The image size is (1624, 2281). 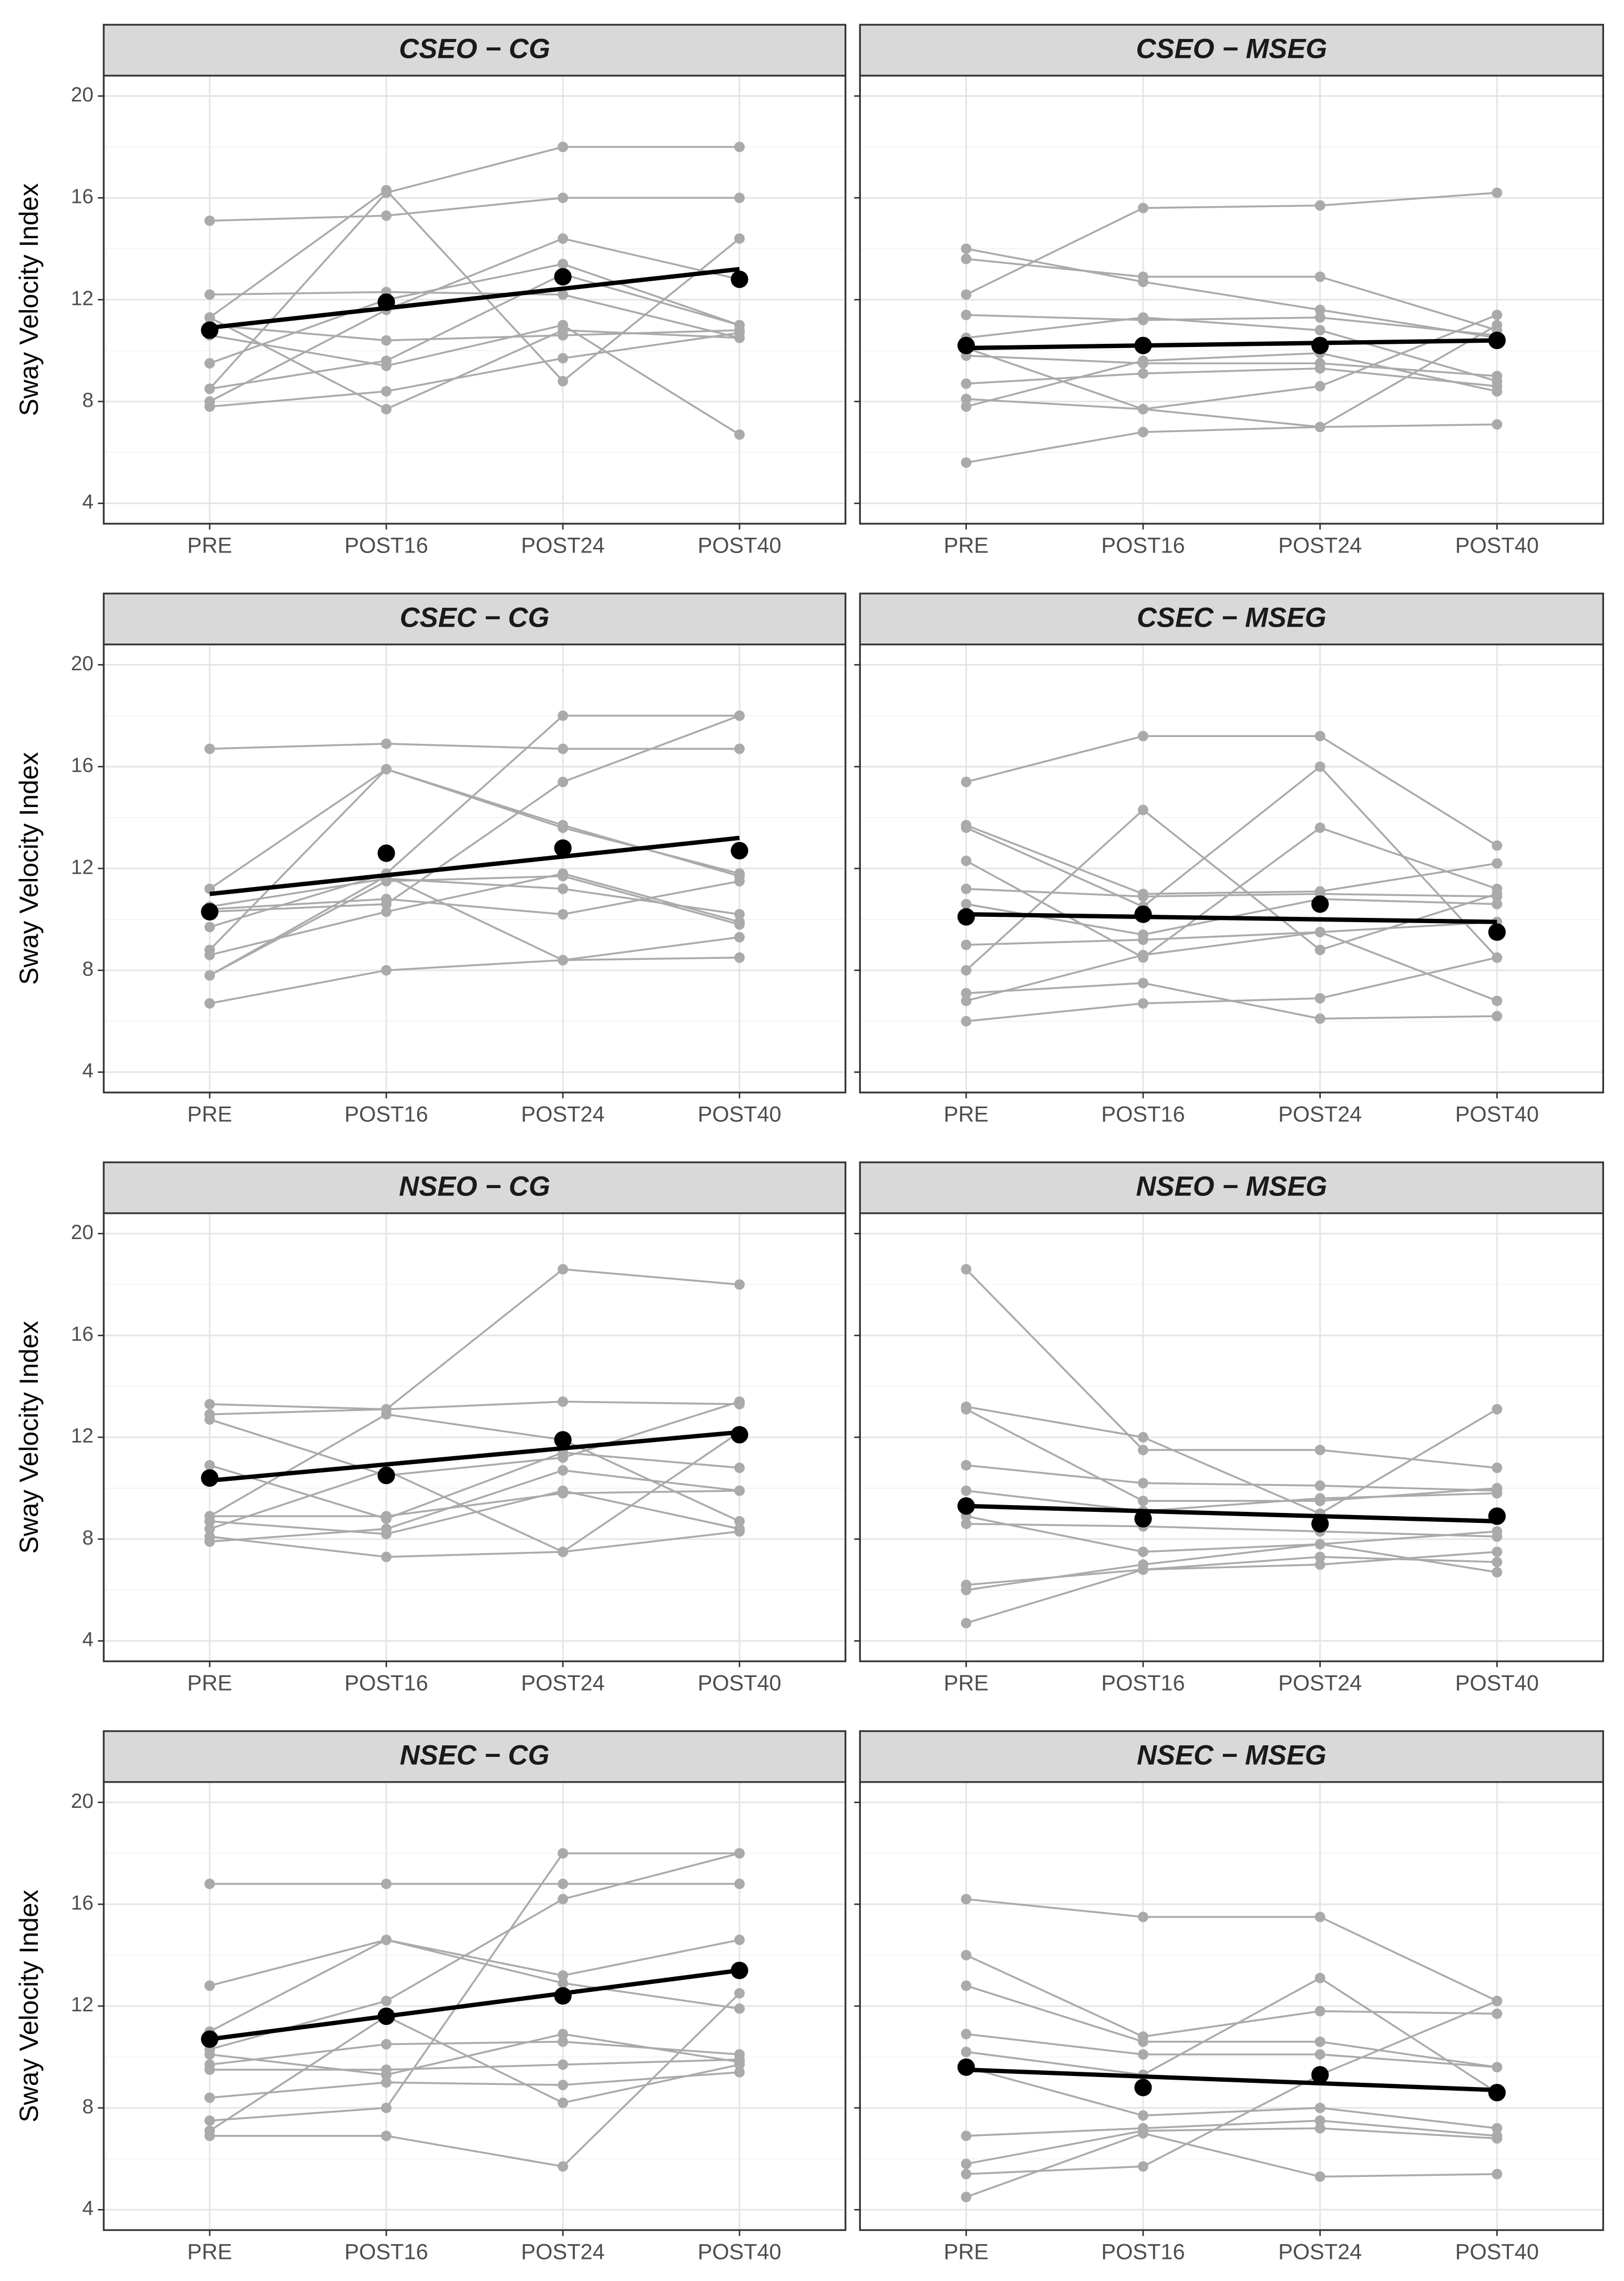 What do you see at coordinates (739, 2251) in the screenshot?
I see `x-tick-label: POST40` at bounding box center [739, 2251].